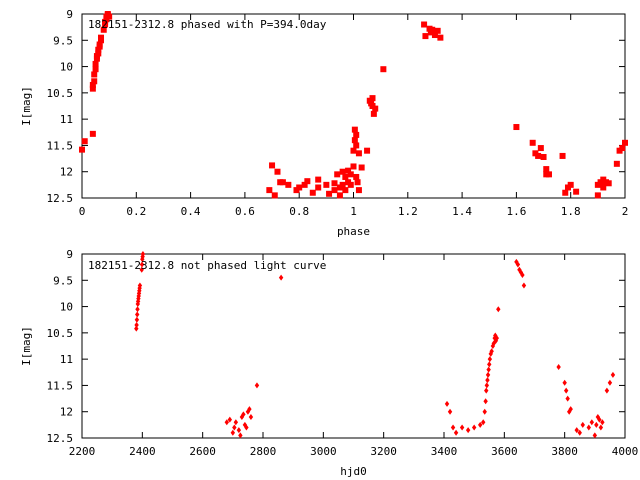 Image resolution: width=640 pixels, height=480 pixels. I want to click on phased-x-tick-label: 1.2, so click(408, 211).